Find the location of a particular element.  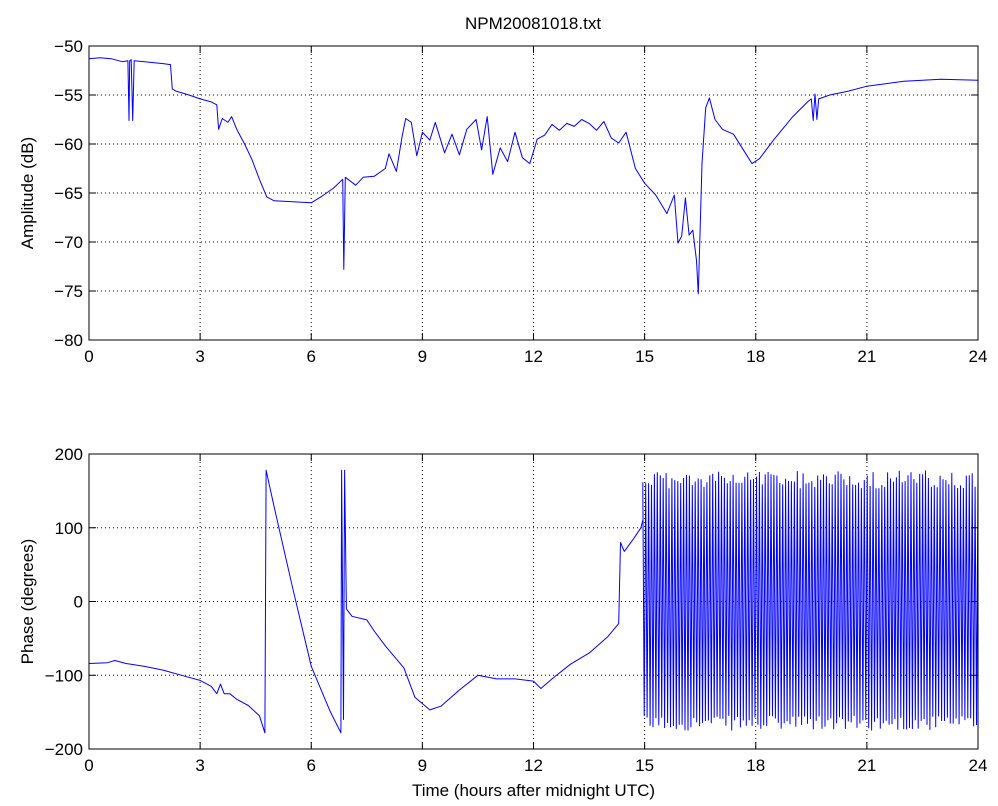

y-tick-label: 100 is located at coordinates (69, 528).